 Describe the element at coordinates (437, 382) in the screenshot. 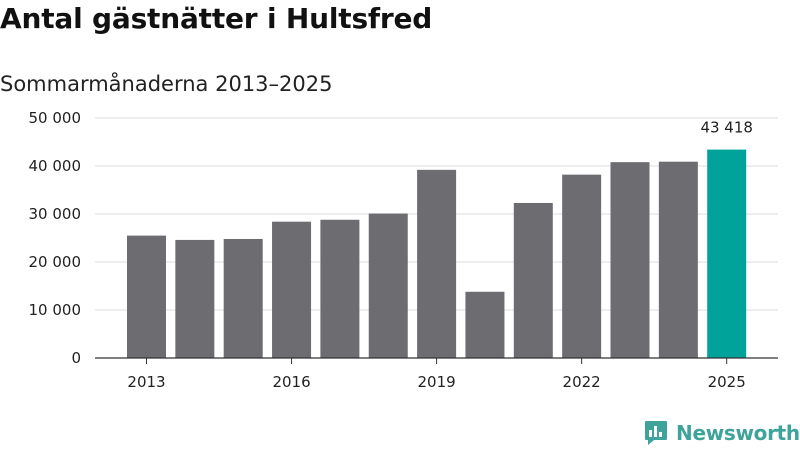

I see `x-tick-label: 2019` at that location.